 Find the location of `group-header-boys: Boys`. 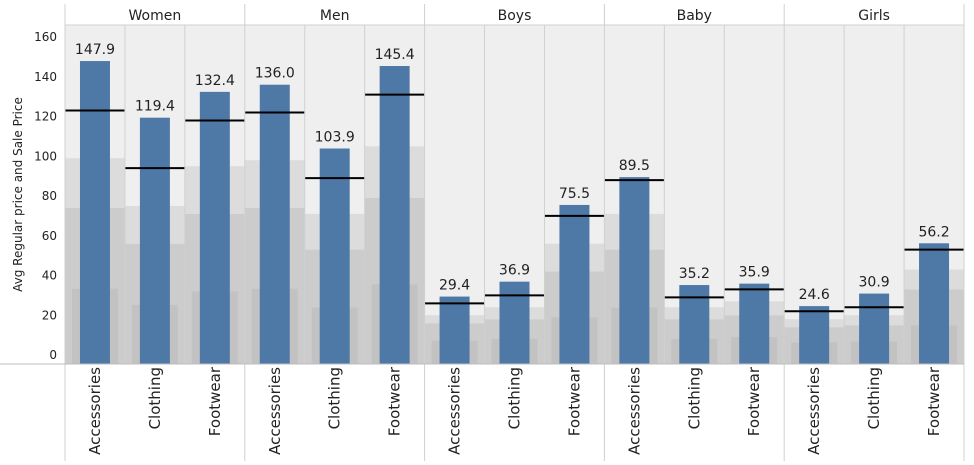

group-header-boys: Boys is located at coordinates (515, 16).